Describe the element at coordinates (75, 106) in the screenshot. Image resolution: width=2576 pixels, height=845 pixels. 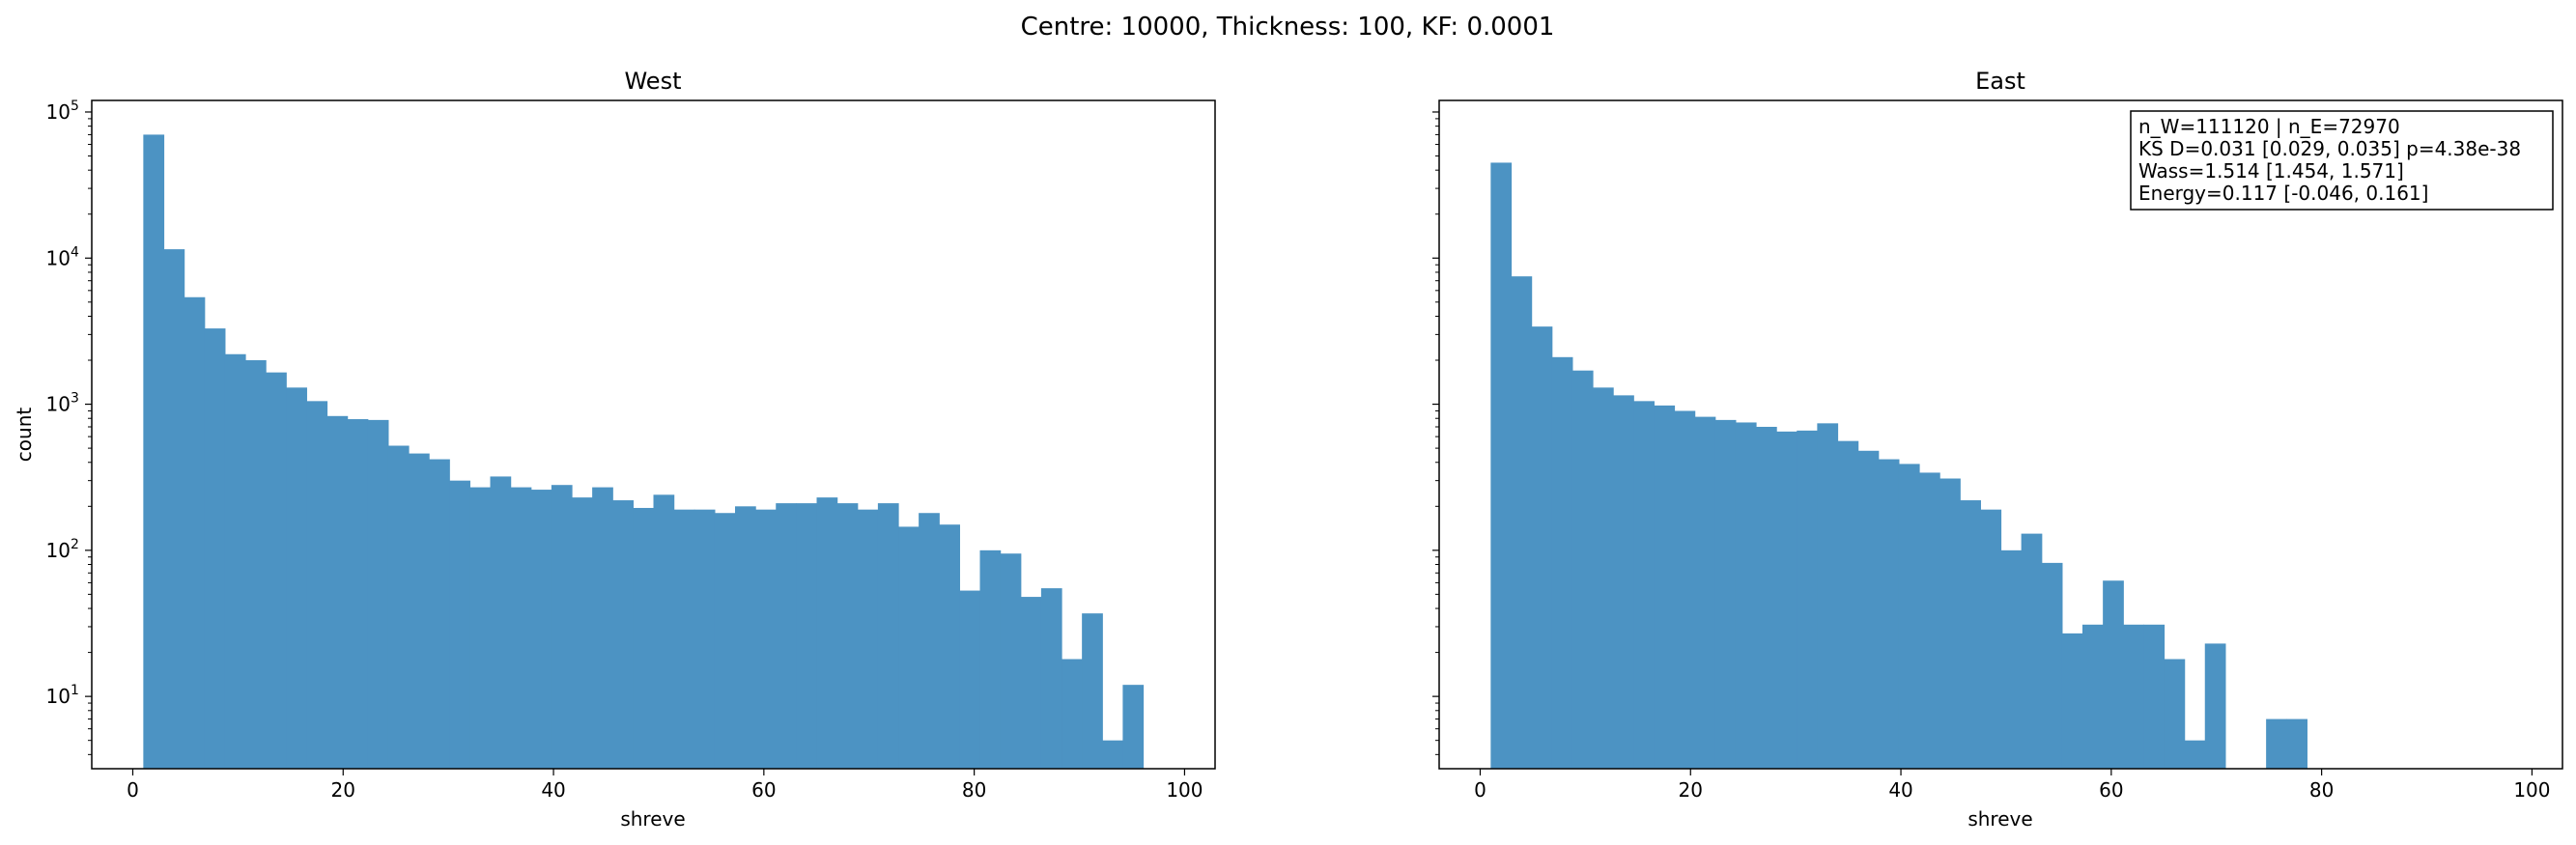
I see `west-ytick-exponent: 5` at that location.